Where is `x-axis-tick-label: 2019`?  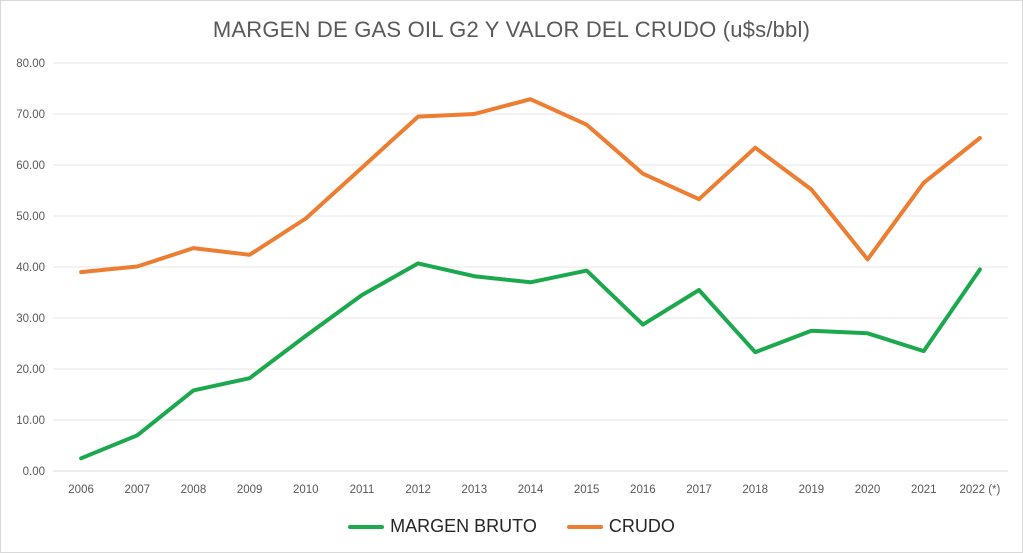
x-axis-tick-label: 2019 is located at coordinates (812, 490).